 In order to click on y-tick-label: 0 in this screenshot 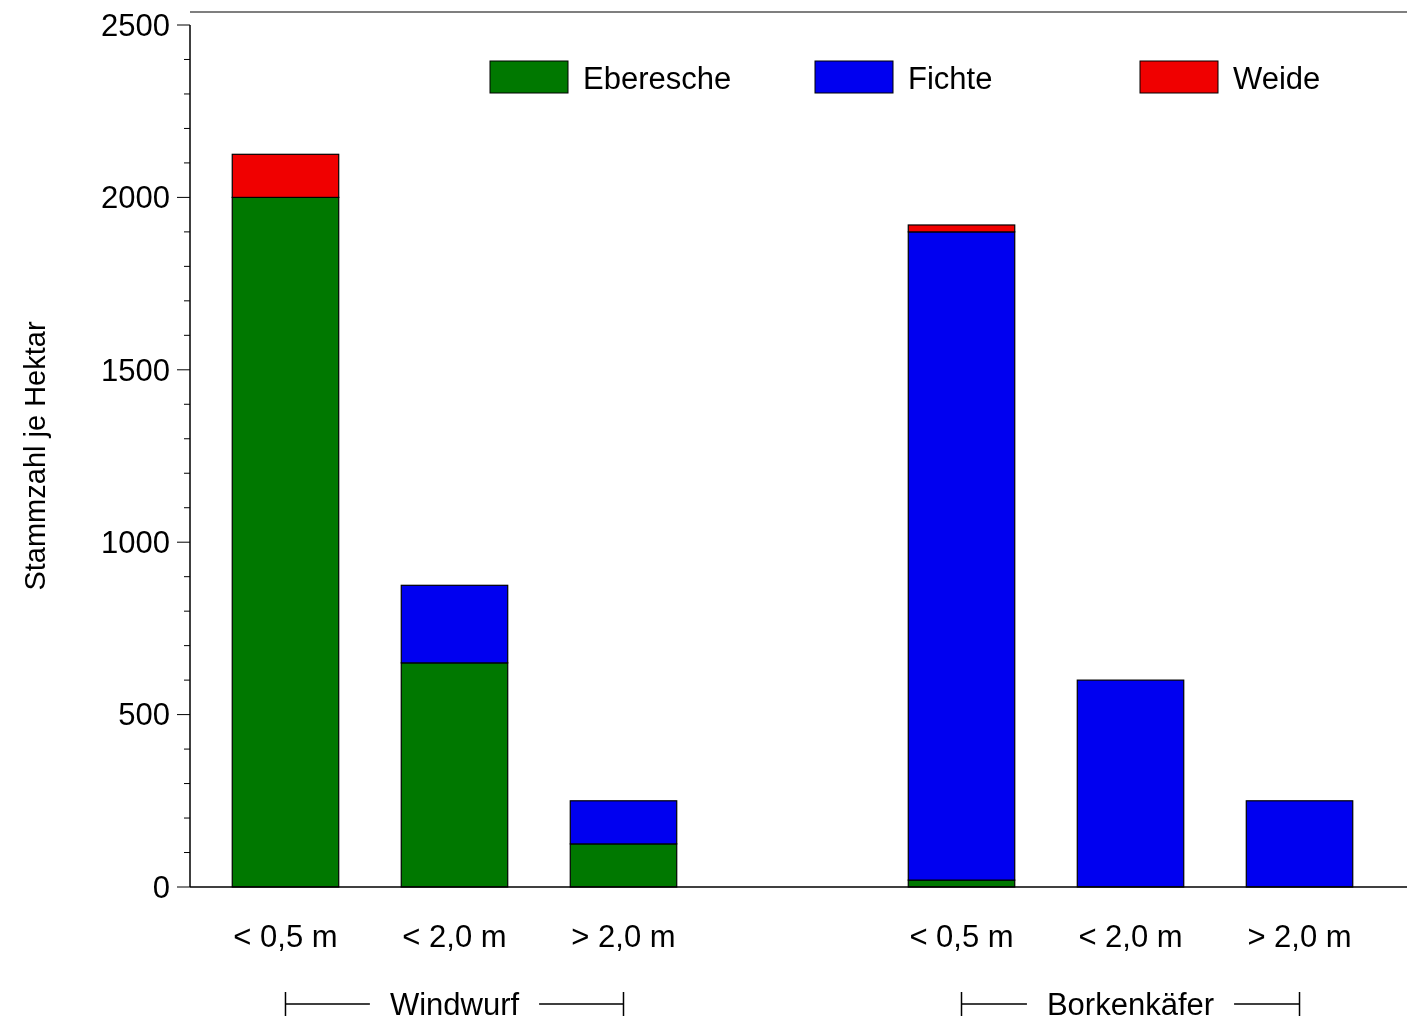, I will do `click(161, 887)`.